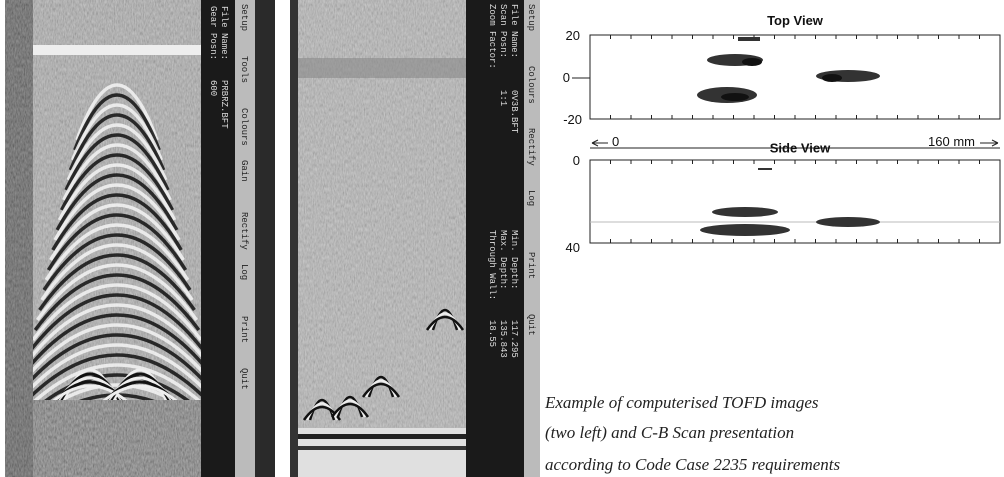  I want to click on backwall-noise, so click(117, 438).